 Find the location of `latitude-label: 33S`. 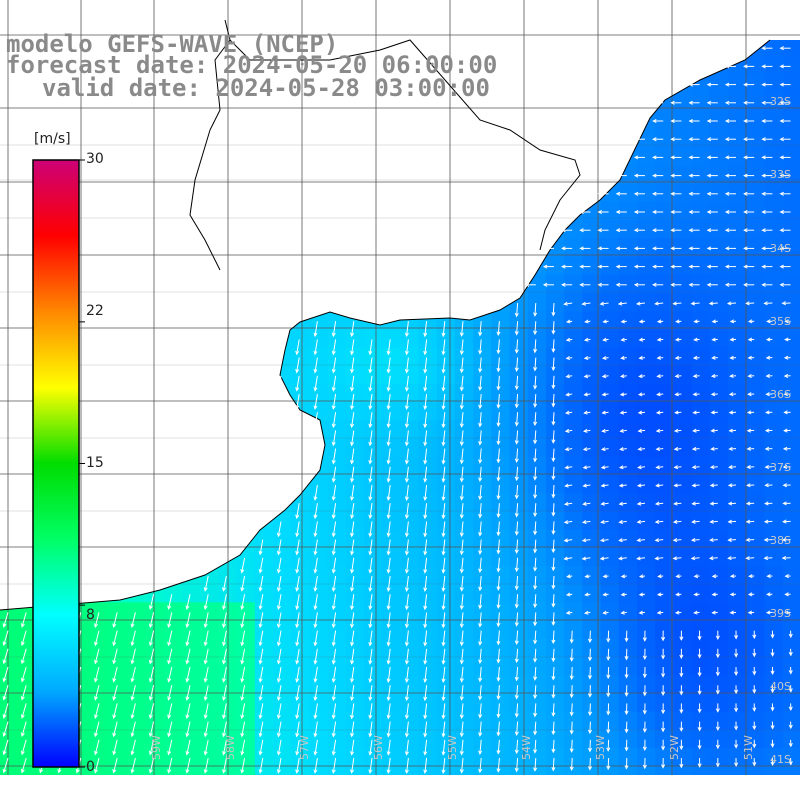

latitude-label: 33S is located at coordinates (780, 174).